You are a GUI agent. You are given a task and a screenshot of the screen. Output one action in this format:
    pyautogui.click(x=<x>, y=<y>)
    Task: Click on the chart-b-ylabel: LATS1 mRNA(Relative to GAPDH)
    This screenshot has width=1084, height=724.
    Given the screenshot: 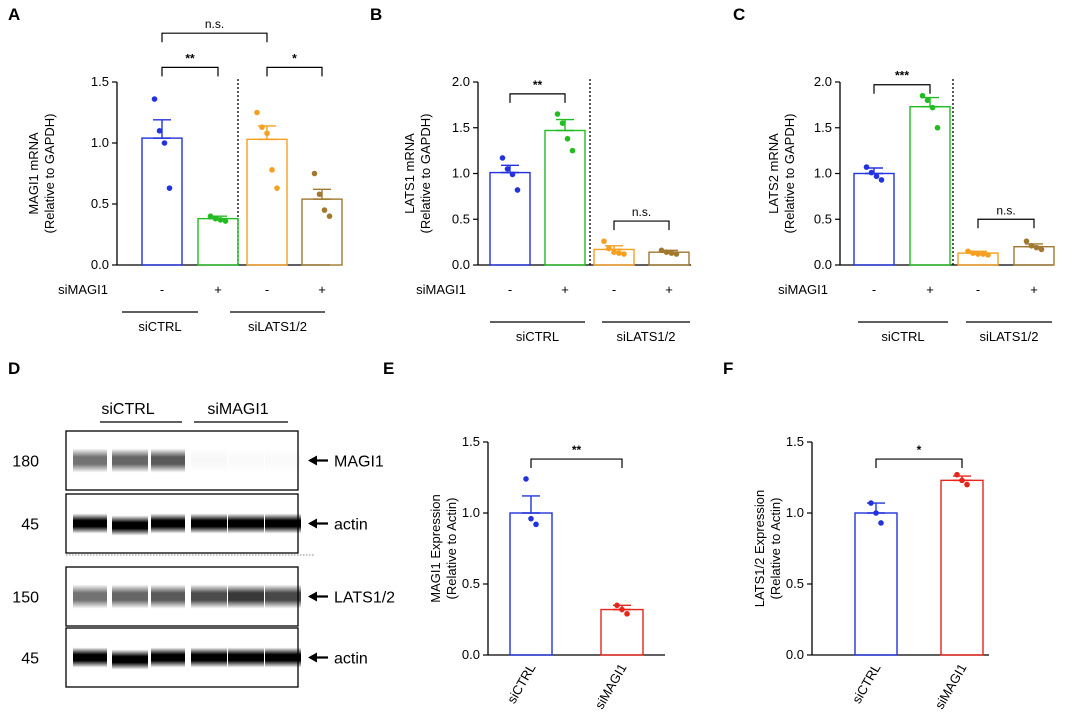 What is the action you would take?
    pyautogui.click(x=417, y=174)
    